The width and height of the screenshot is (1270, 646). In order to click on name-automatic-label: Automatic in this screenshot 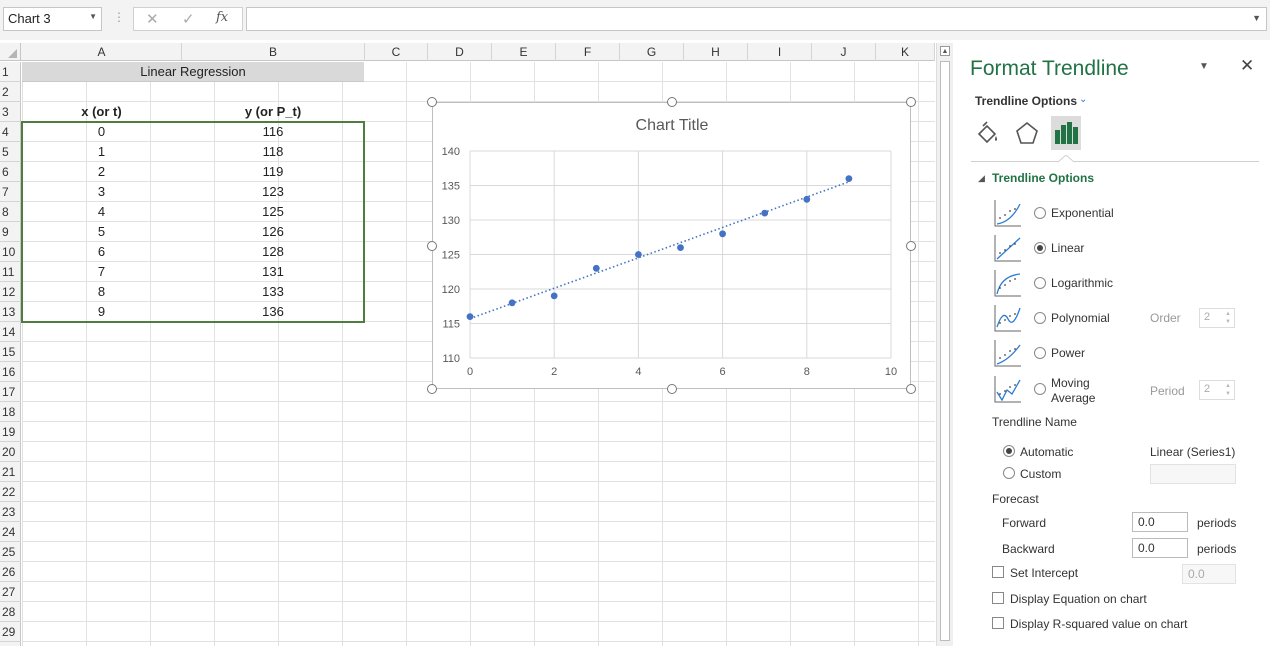, I will do `click(1047, 452)`.